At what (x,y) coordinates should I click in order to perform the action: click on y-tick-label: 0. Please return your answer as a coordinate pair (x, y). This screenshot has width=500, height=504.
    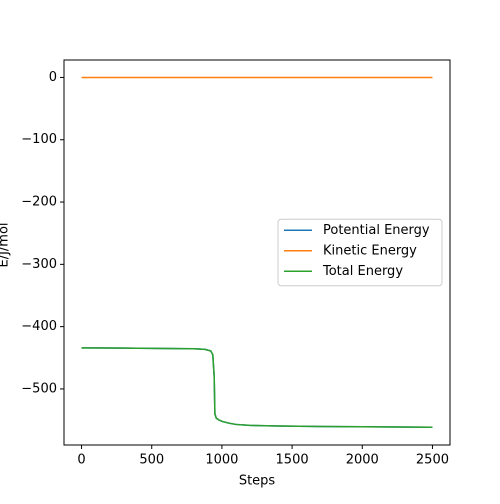
    Looking at the image, I should click on (53, 77).